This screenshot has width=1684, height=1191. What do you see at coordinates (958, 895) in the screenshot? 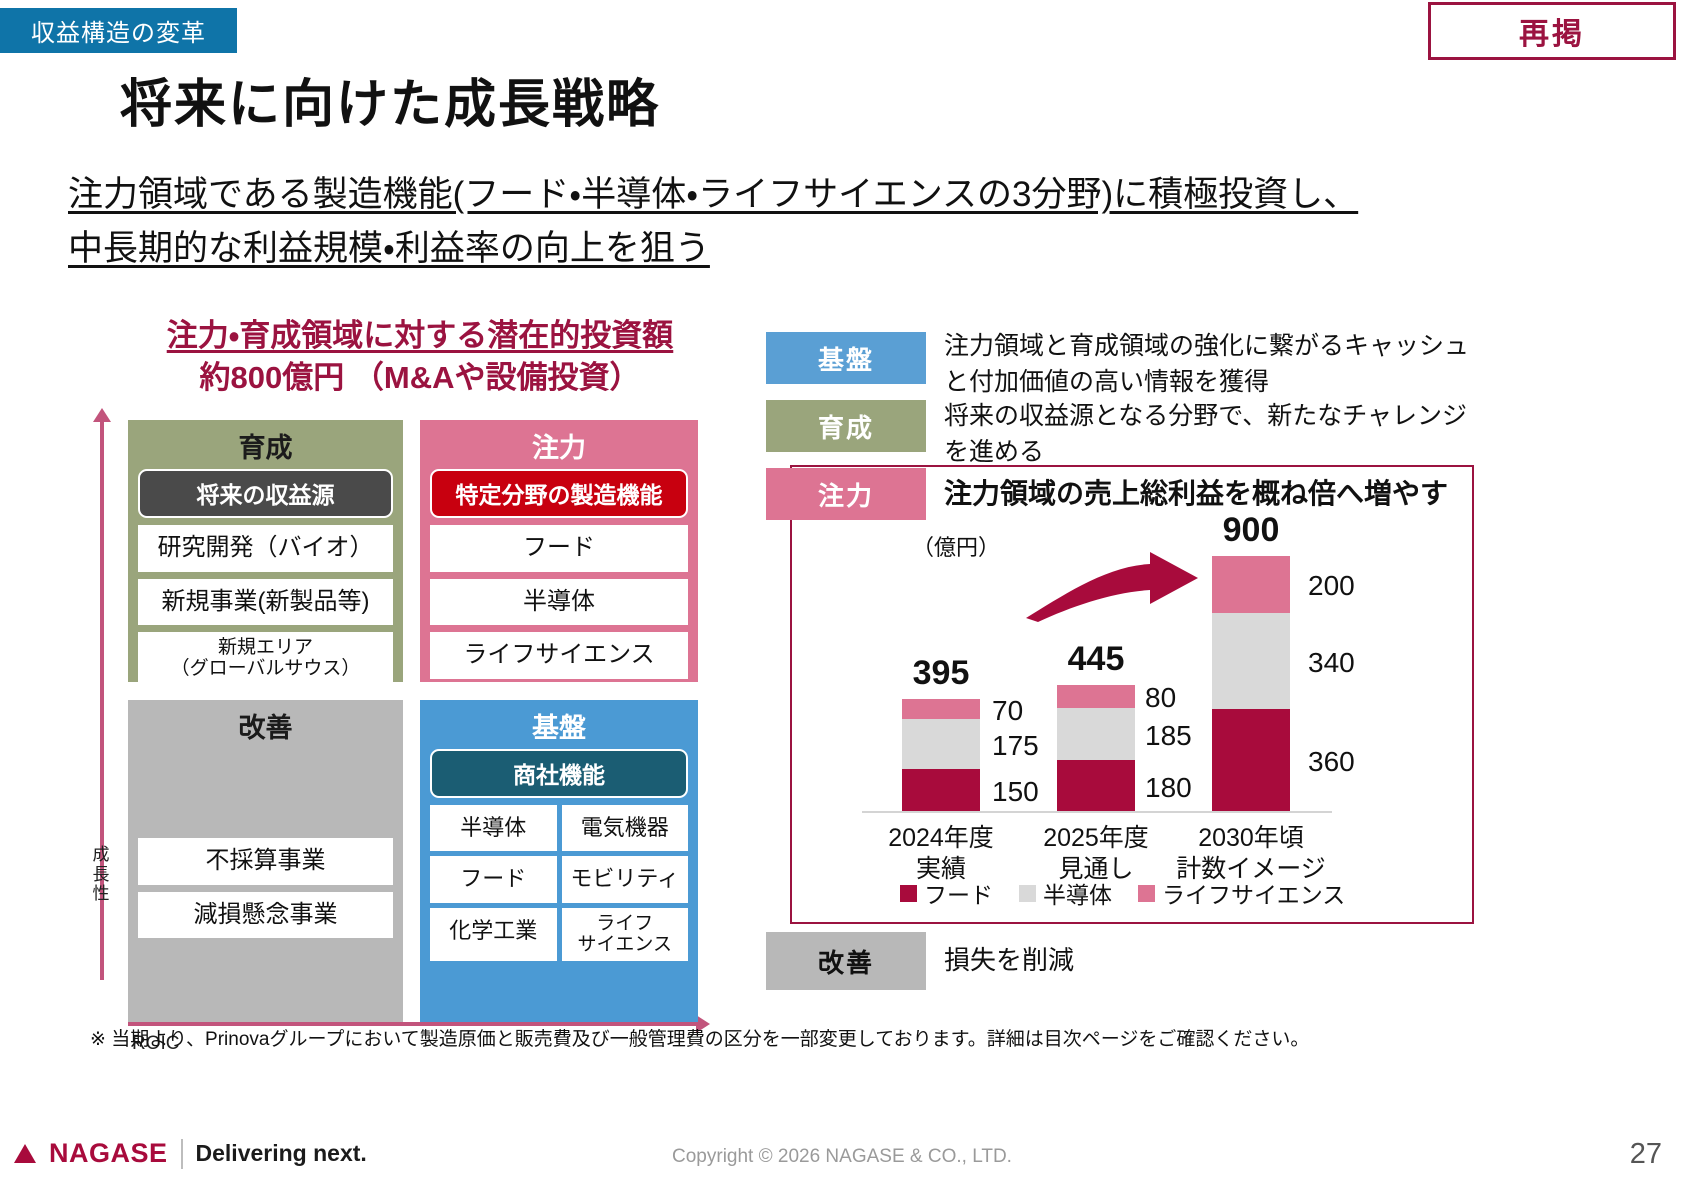
I see `legend-label-food: フード` at bounding box center [958, 895].